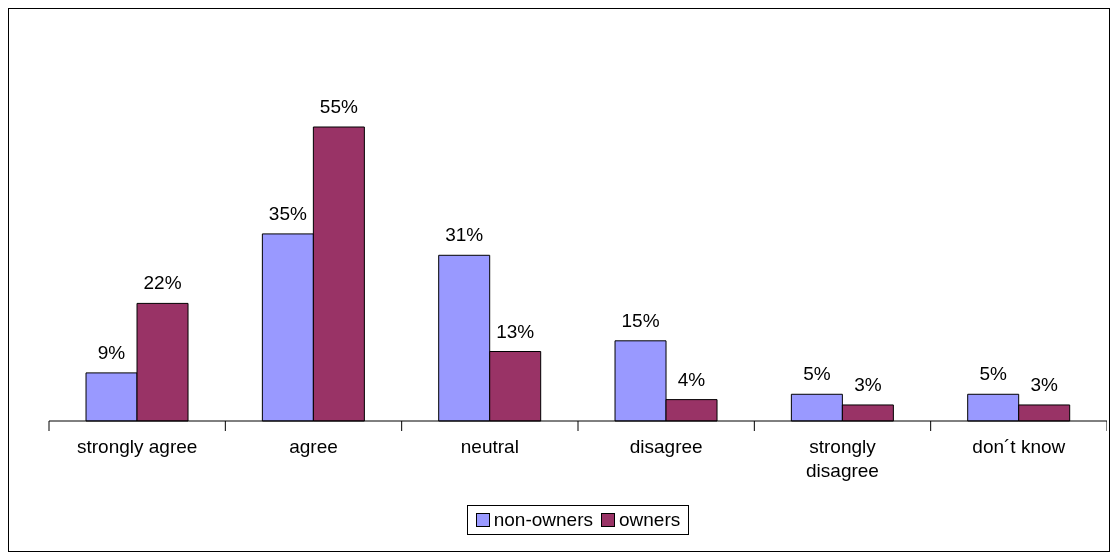  Describe the element at coordinates (842, 458) in the screenshot. I see `x-tick-label: strongly disagree` at that location.